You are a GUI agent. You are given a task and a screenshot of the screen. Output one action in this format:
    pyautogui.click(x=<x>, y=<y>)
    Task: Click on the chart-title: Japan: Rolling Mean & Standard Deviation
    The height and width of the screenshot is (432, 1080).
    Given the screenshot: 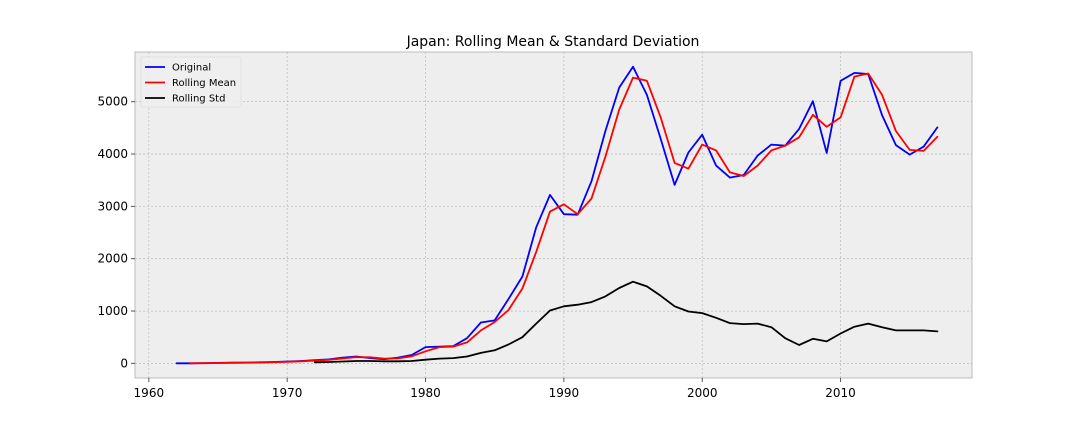 What is the action you would take?
    pyautogui.click(x=553, y=42)
    